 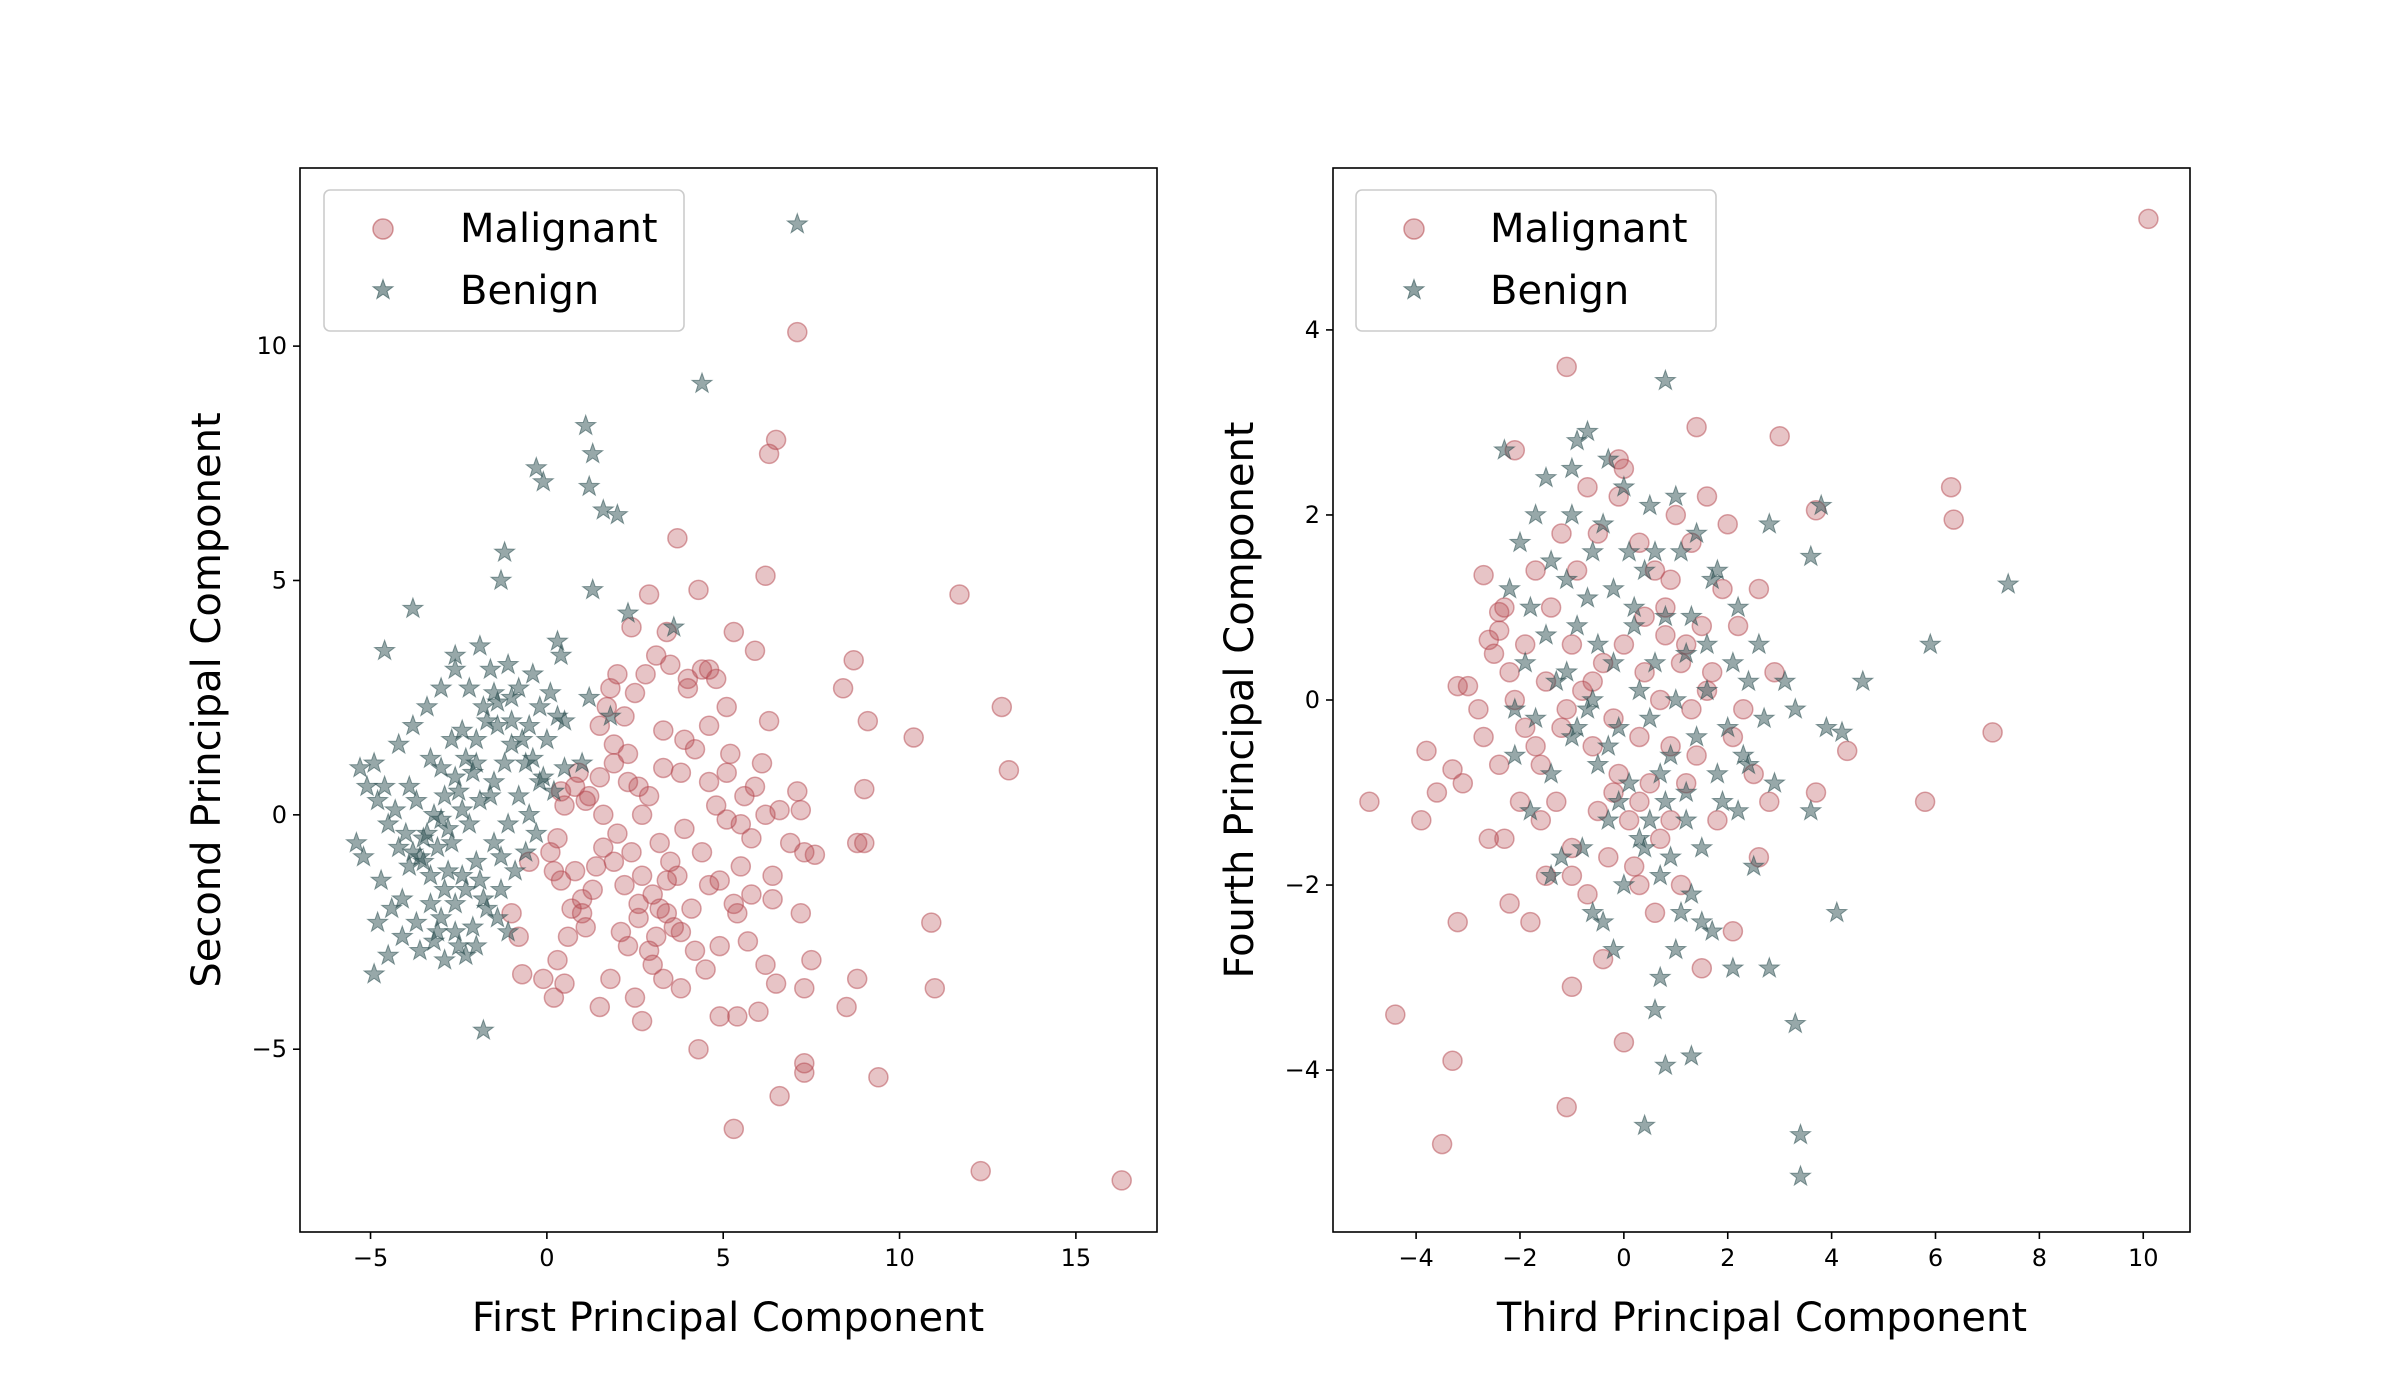 What do you see at coordinates (1312, 515) in the screenshot?
I see `y-tick-label: 2` at bounding box center [1312, 515].